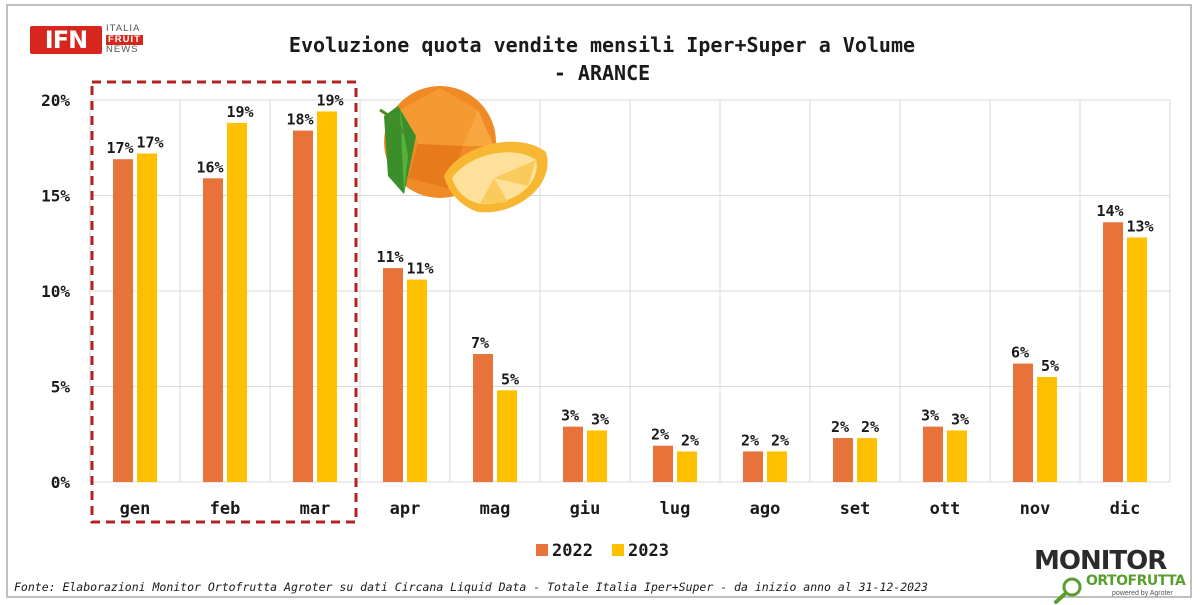 This screenshot has height=605, width=1200. Describe the element at coordinates (1035, 509) in the screenshot. I see `x-tick-label: nov` at that location.